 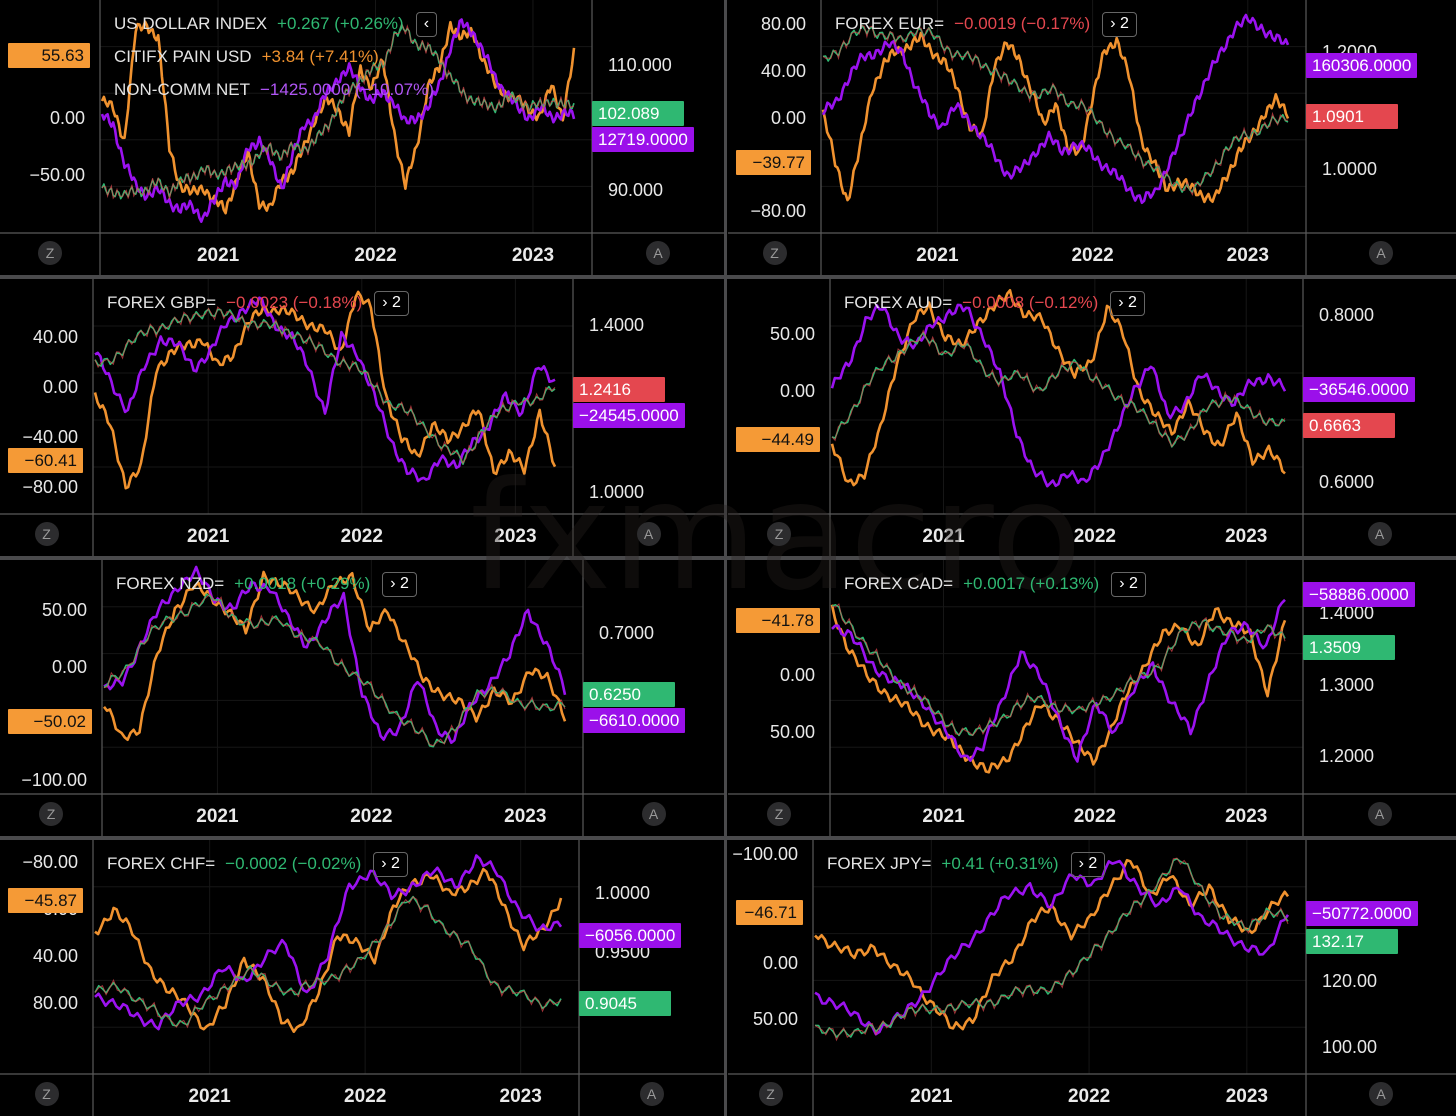 I want to click on chart-svg: 0.00 −50.00 110.000 90.000 2021 2022 2023, so click(x=362, y=137).